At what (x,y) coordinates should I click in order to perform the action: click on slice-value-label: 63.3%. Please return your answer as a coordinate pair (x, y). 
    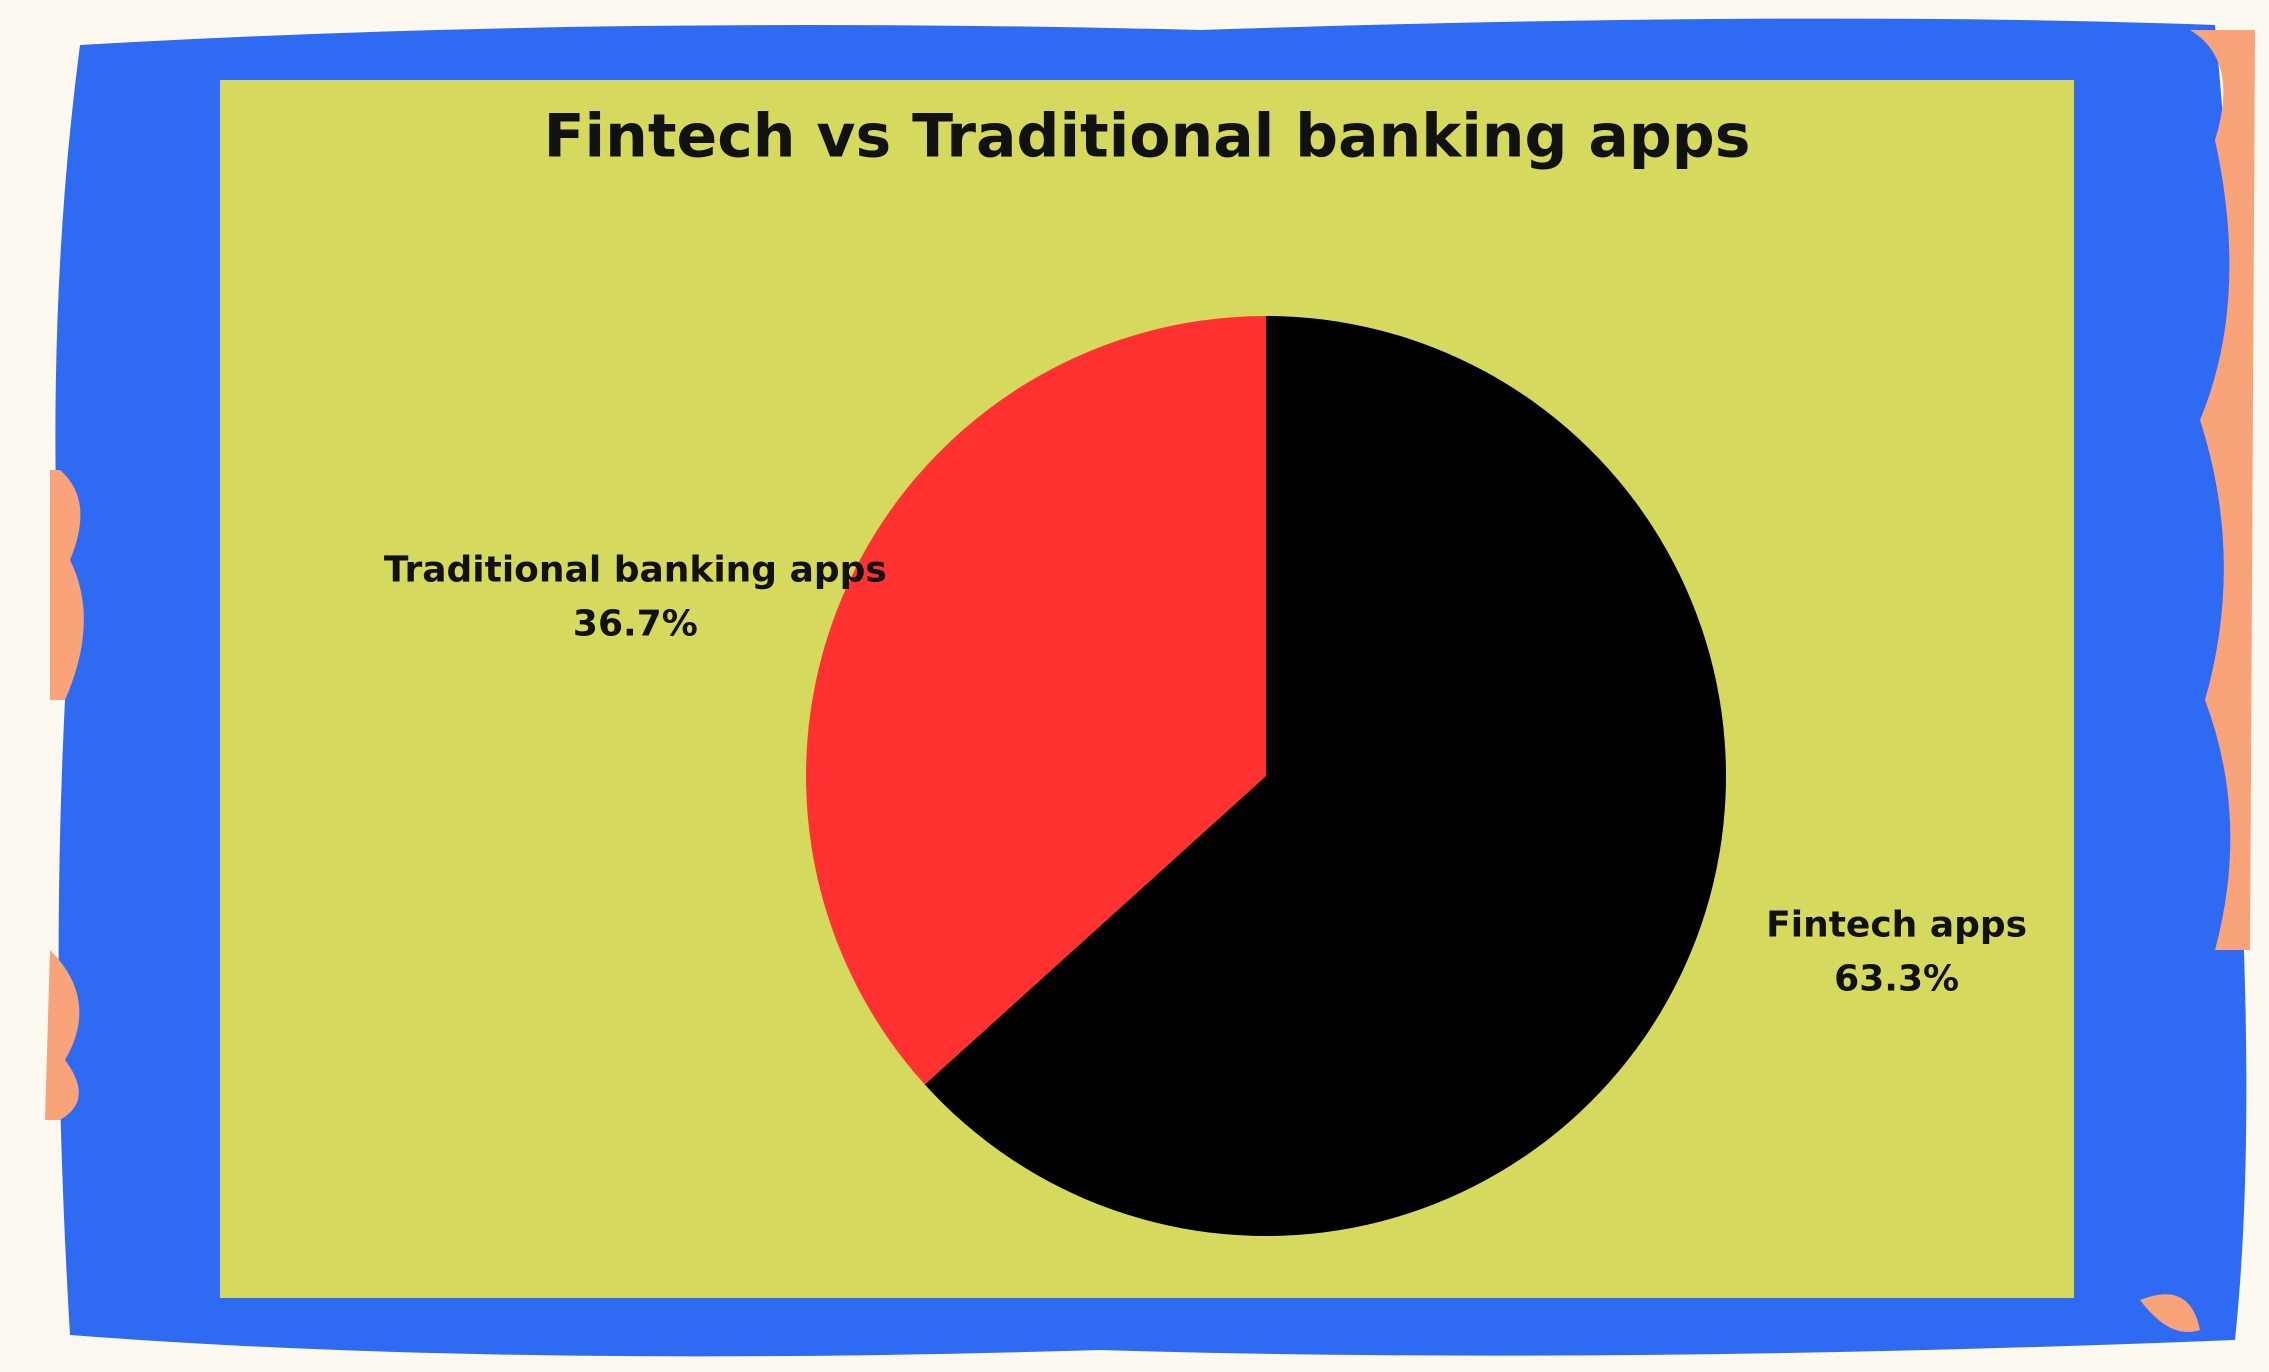
    Looking at the image, I should click on (1896, 978).